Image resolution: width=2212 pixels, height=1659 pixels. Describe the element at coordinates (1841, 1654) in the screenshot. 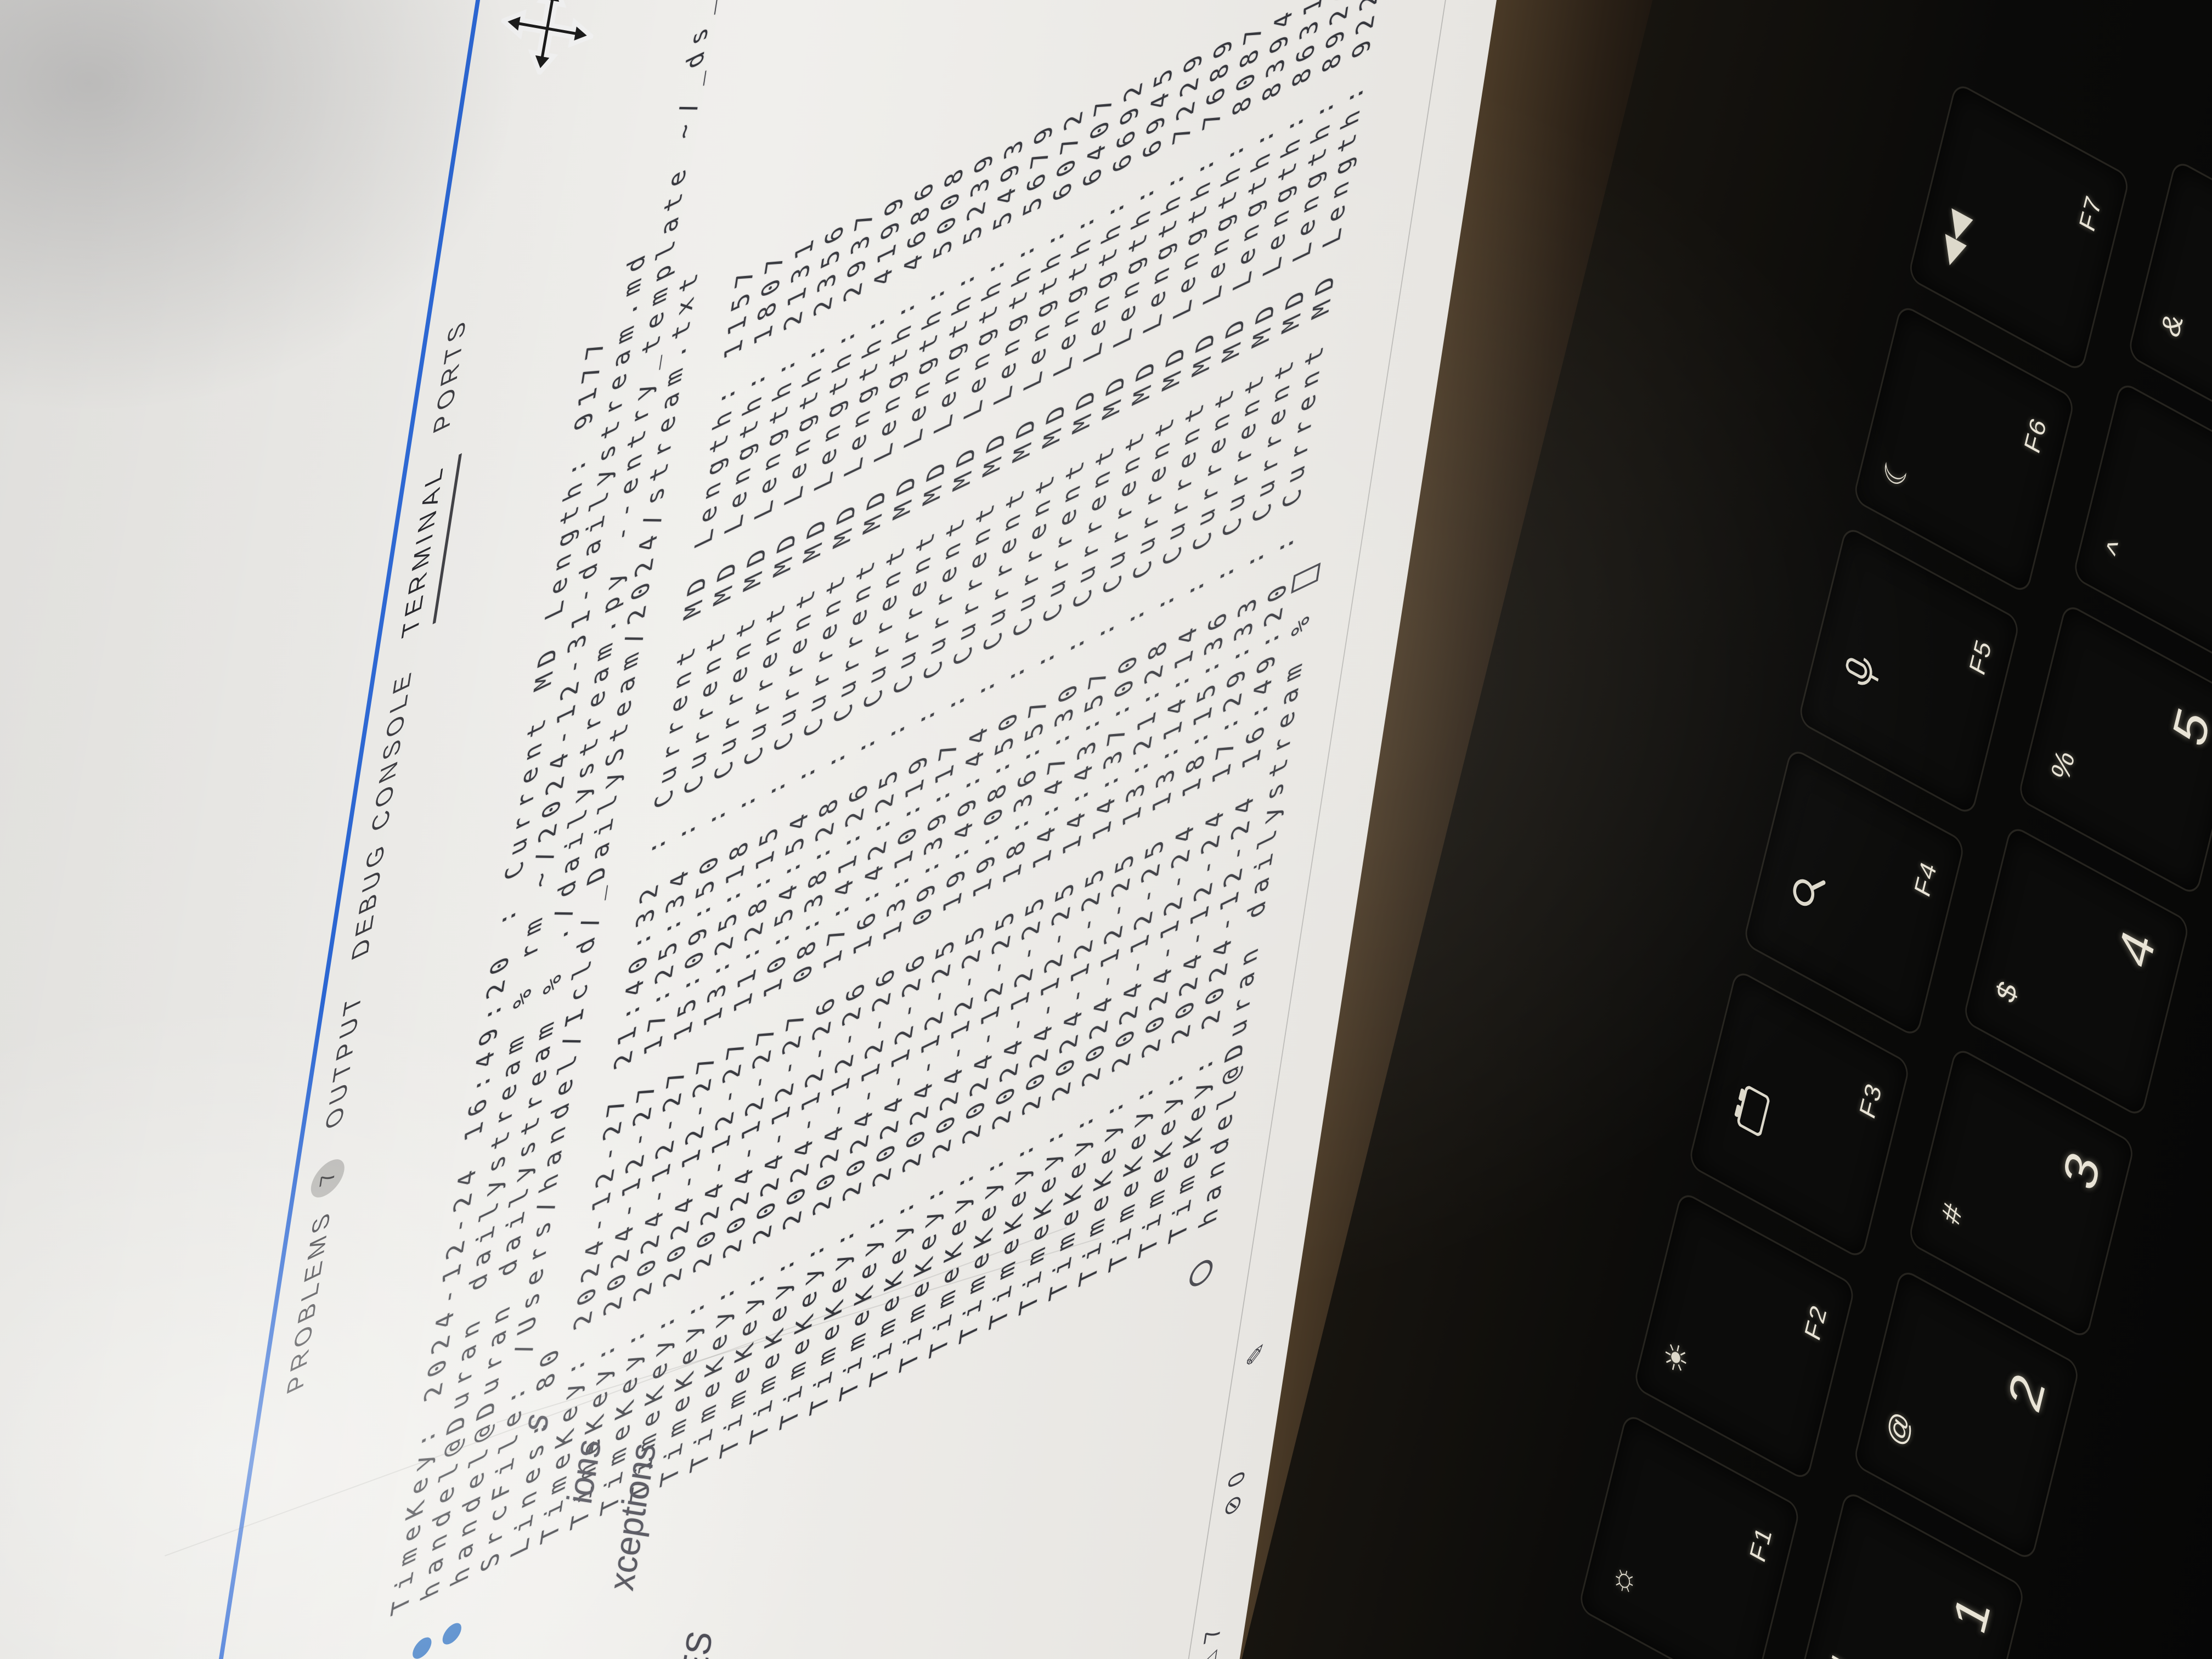

I see `key-shift-symbol: !` at that location.